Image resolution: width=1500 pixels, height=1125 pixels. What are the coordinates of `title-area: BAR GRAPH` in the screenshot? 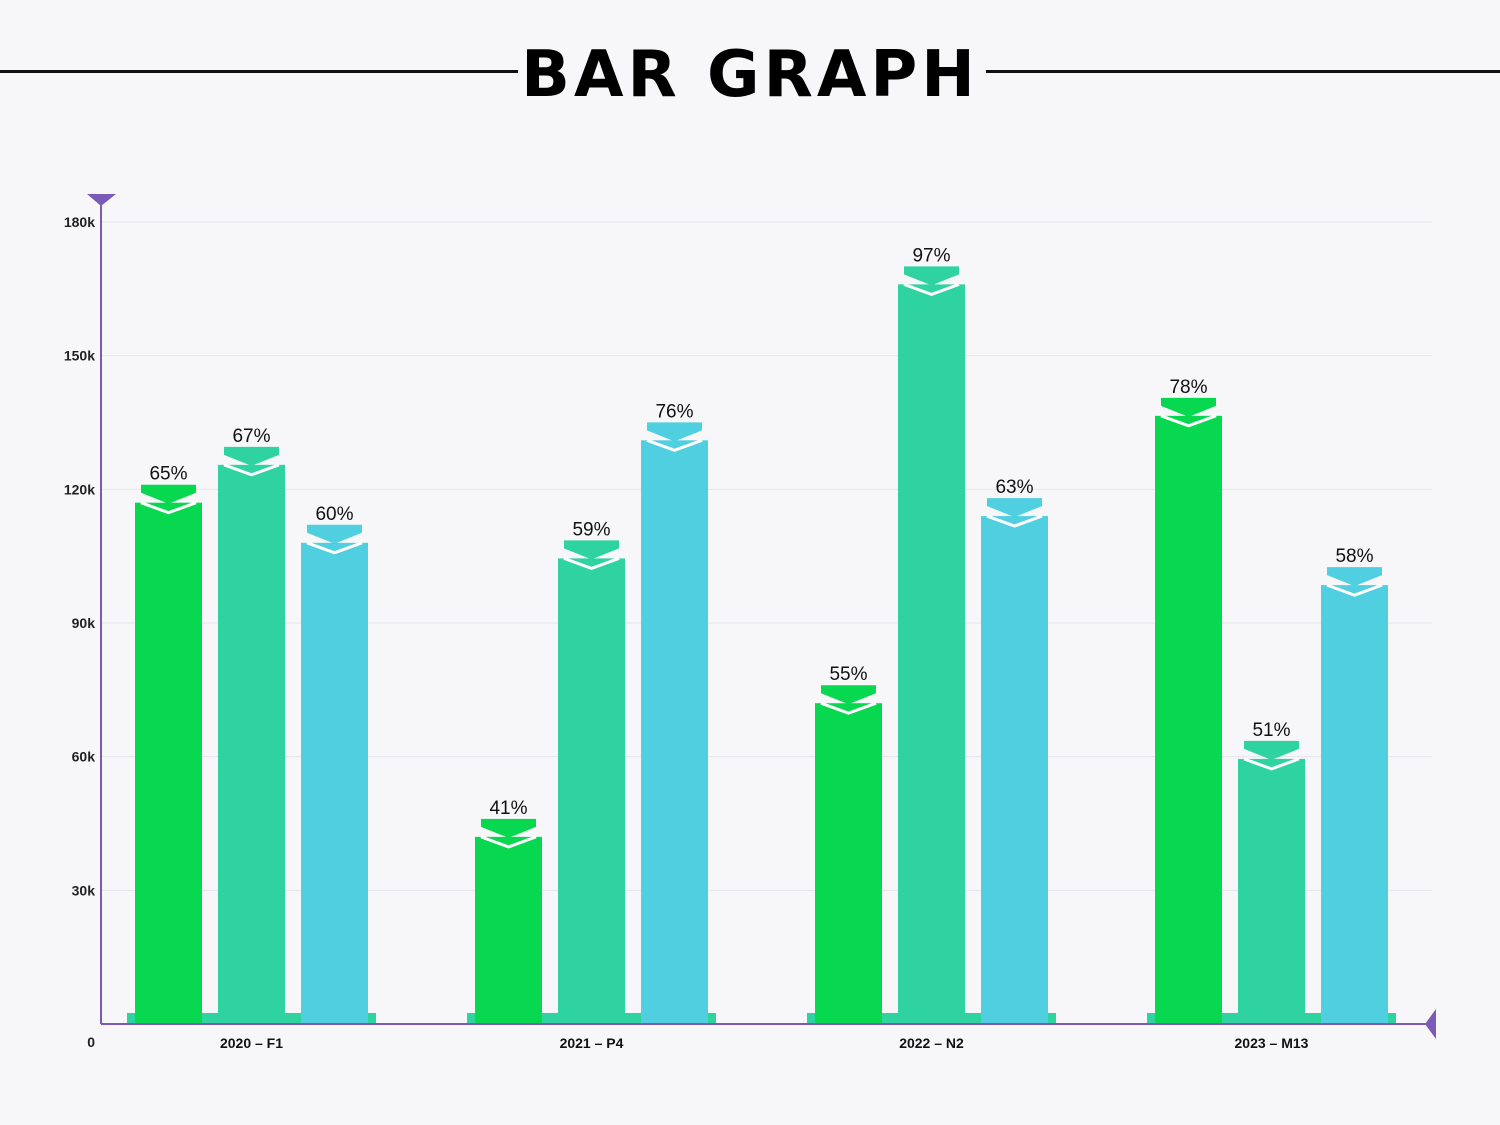 It's located at (750, 75).